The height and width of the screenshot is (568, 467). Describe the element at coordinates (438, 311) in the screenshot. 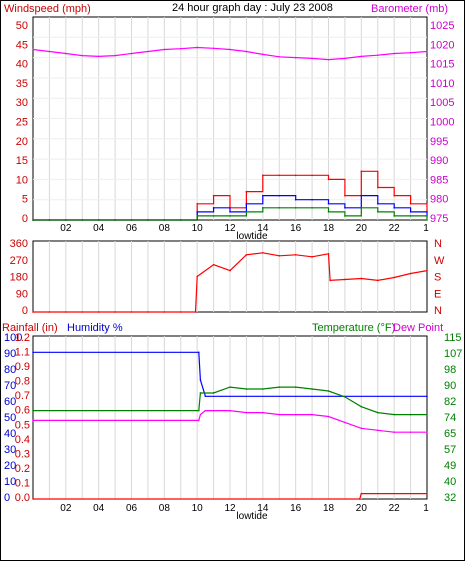

I see `compass-tick: N` at that location.